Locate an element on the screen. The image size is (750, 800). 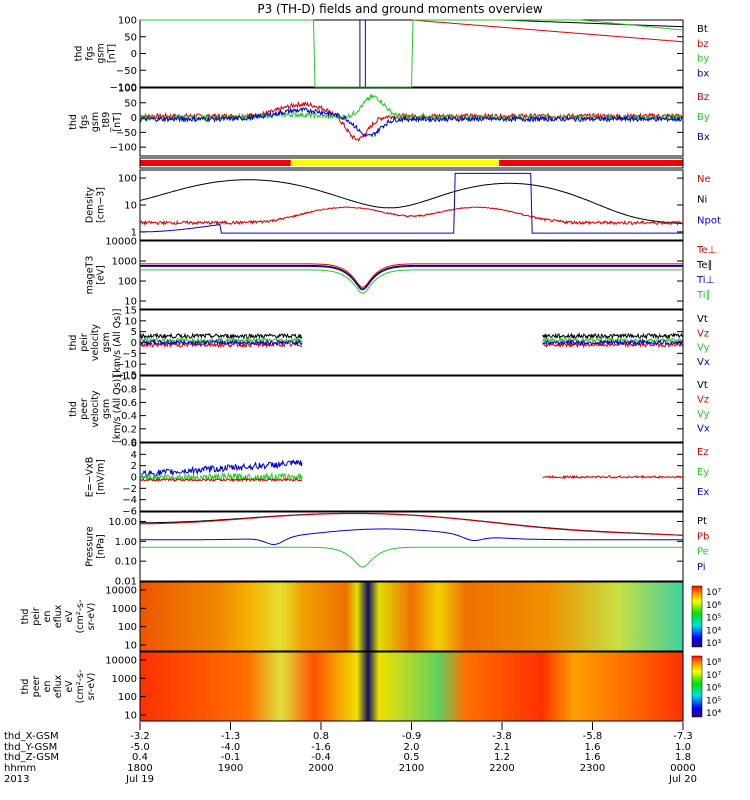
peir_spectrogram-colorbar-label: 10³ is located at coordinates (713, 644).